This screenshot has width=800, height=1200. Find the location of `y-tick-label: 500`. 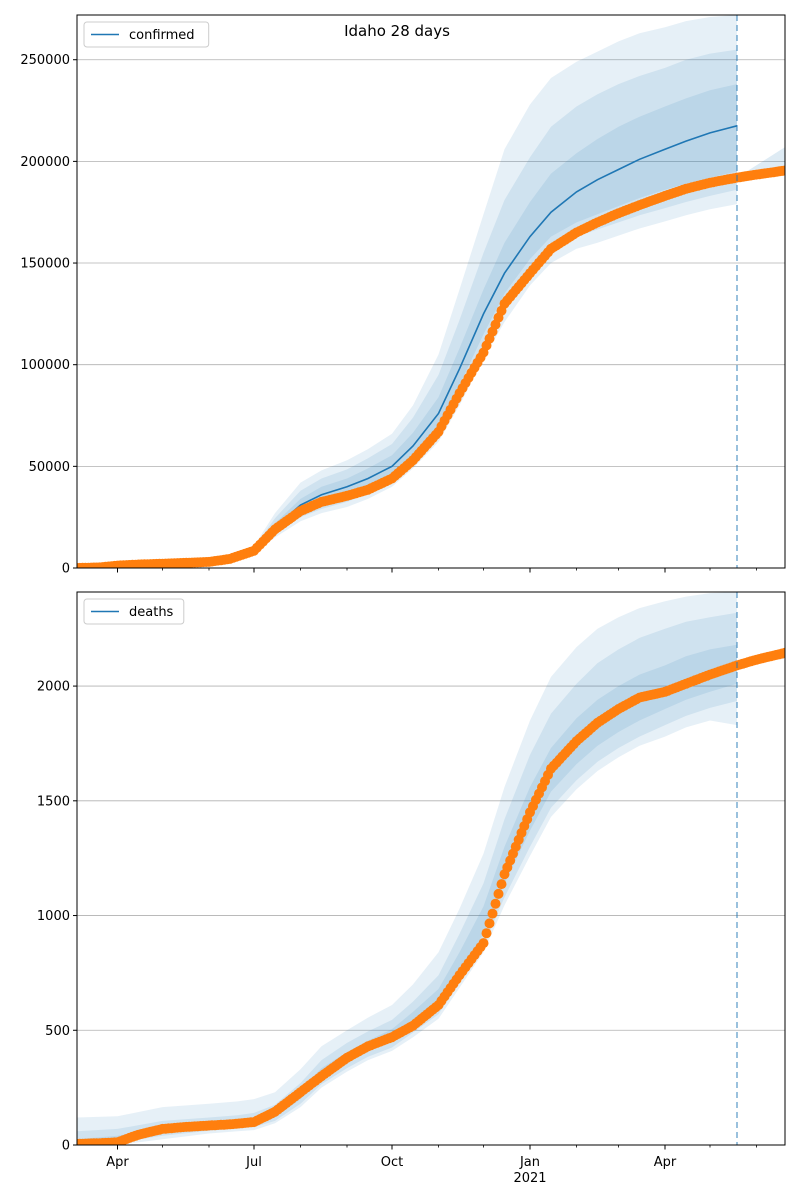

y-tick-label: 500 is located at coordinates (57, 1031).